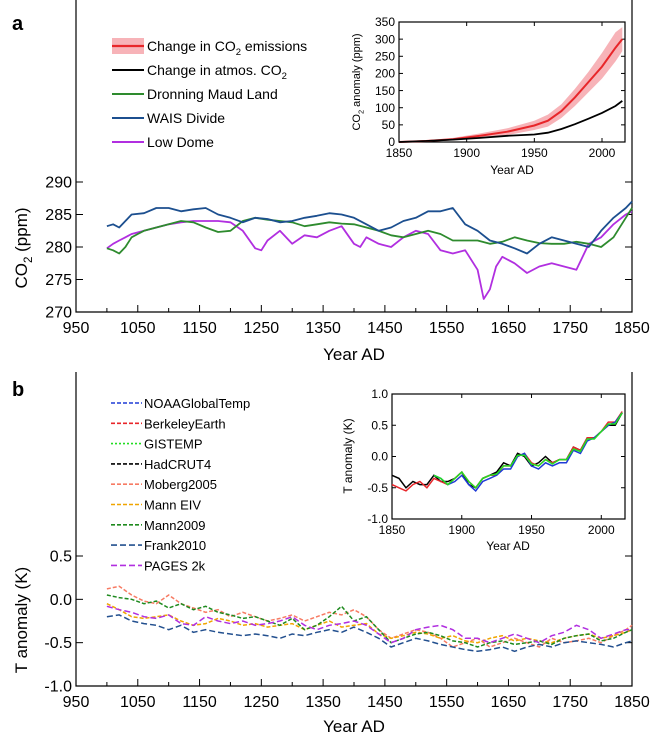 The width and height of the screenshot is (654, 736). I want to click on a-inset-atmos-line, so click(510, 121).